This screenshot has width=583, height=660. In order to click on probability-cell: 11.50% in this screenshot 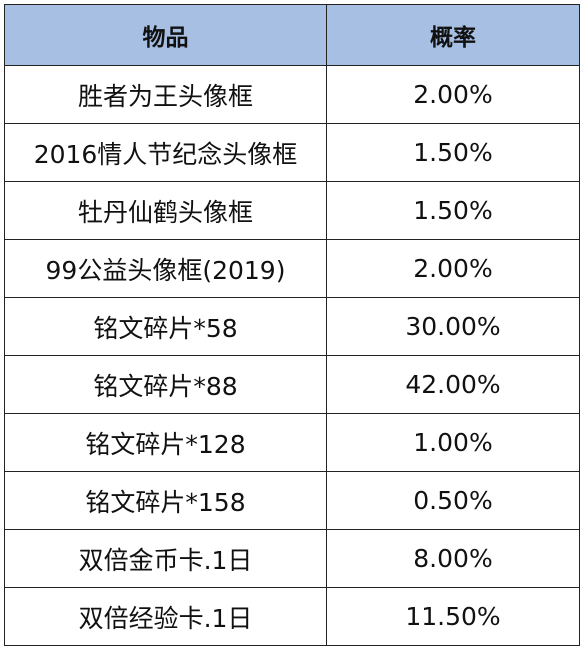, I will do `click(453, 616)`.